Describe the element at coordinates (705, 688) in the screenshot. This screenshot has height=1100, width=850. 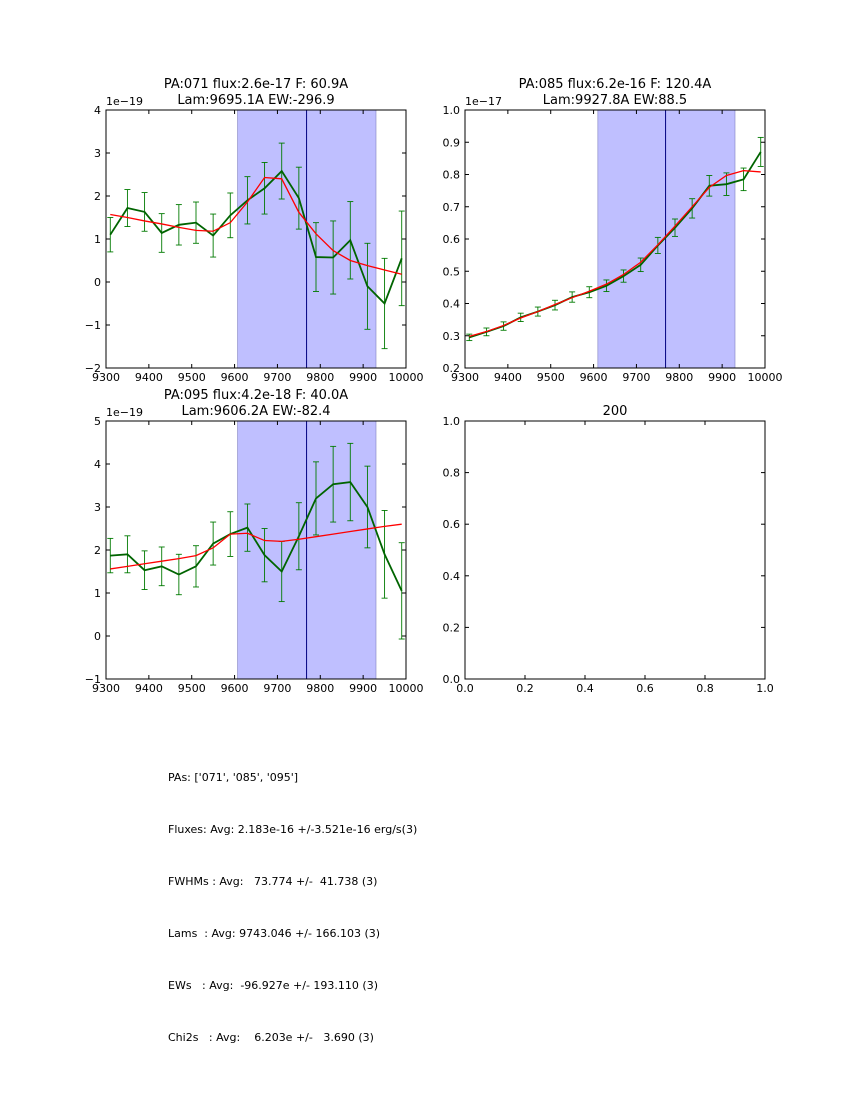
I see `x-tick-label: 0.8` at that location.